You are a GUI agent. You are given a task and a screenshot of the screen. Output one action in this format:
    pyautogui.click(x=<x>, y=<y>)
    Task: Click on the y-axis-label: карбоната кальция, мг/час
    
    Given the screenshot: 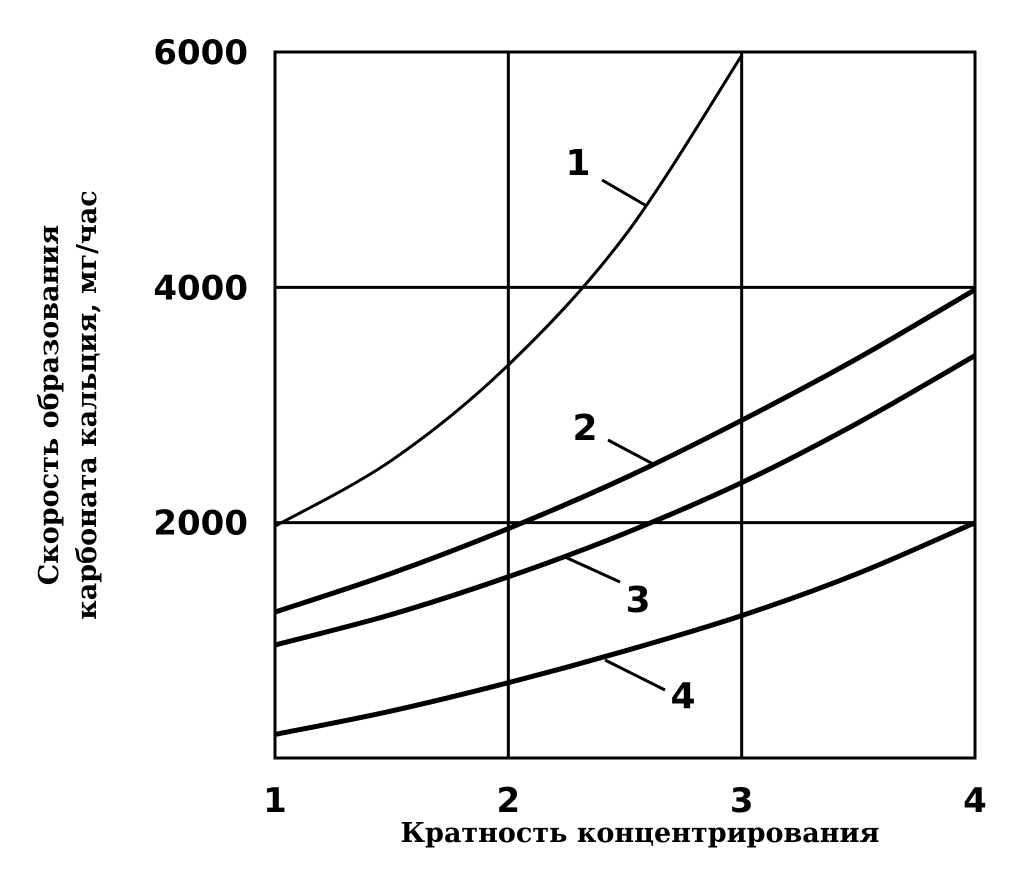 What is the action you would take?
    pyautogui.click(x=87, y=404)
    